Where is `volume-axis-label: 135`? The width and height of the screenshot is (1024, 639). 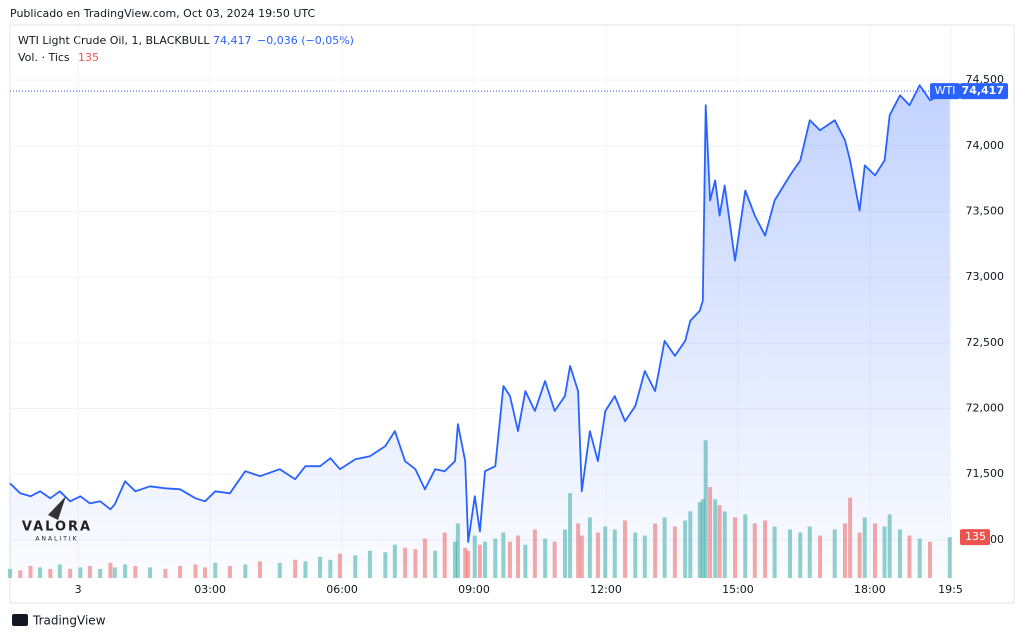 volume-axis-label: 135 is located at coordinates (975, 536).